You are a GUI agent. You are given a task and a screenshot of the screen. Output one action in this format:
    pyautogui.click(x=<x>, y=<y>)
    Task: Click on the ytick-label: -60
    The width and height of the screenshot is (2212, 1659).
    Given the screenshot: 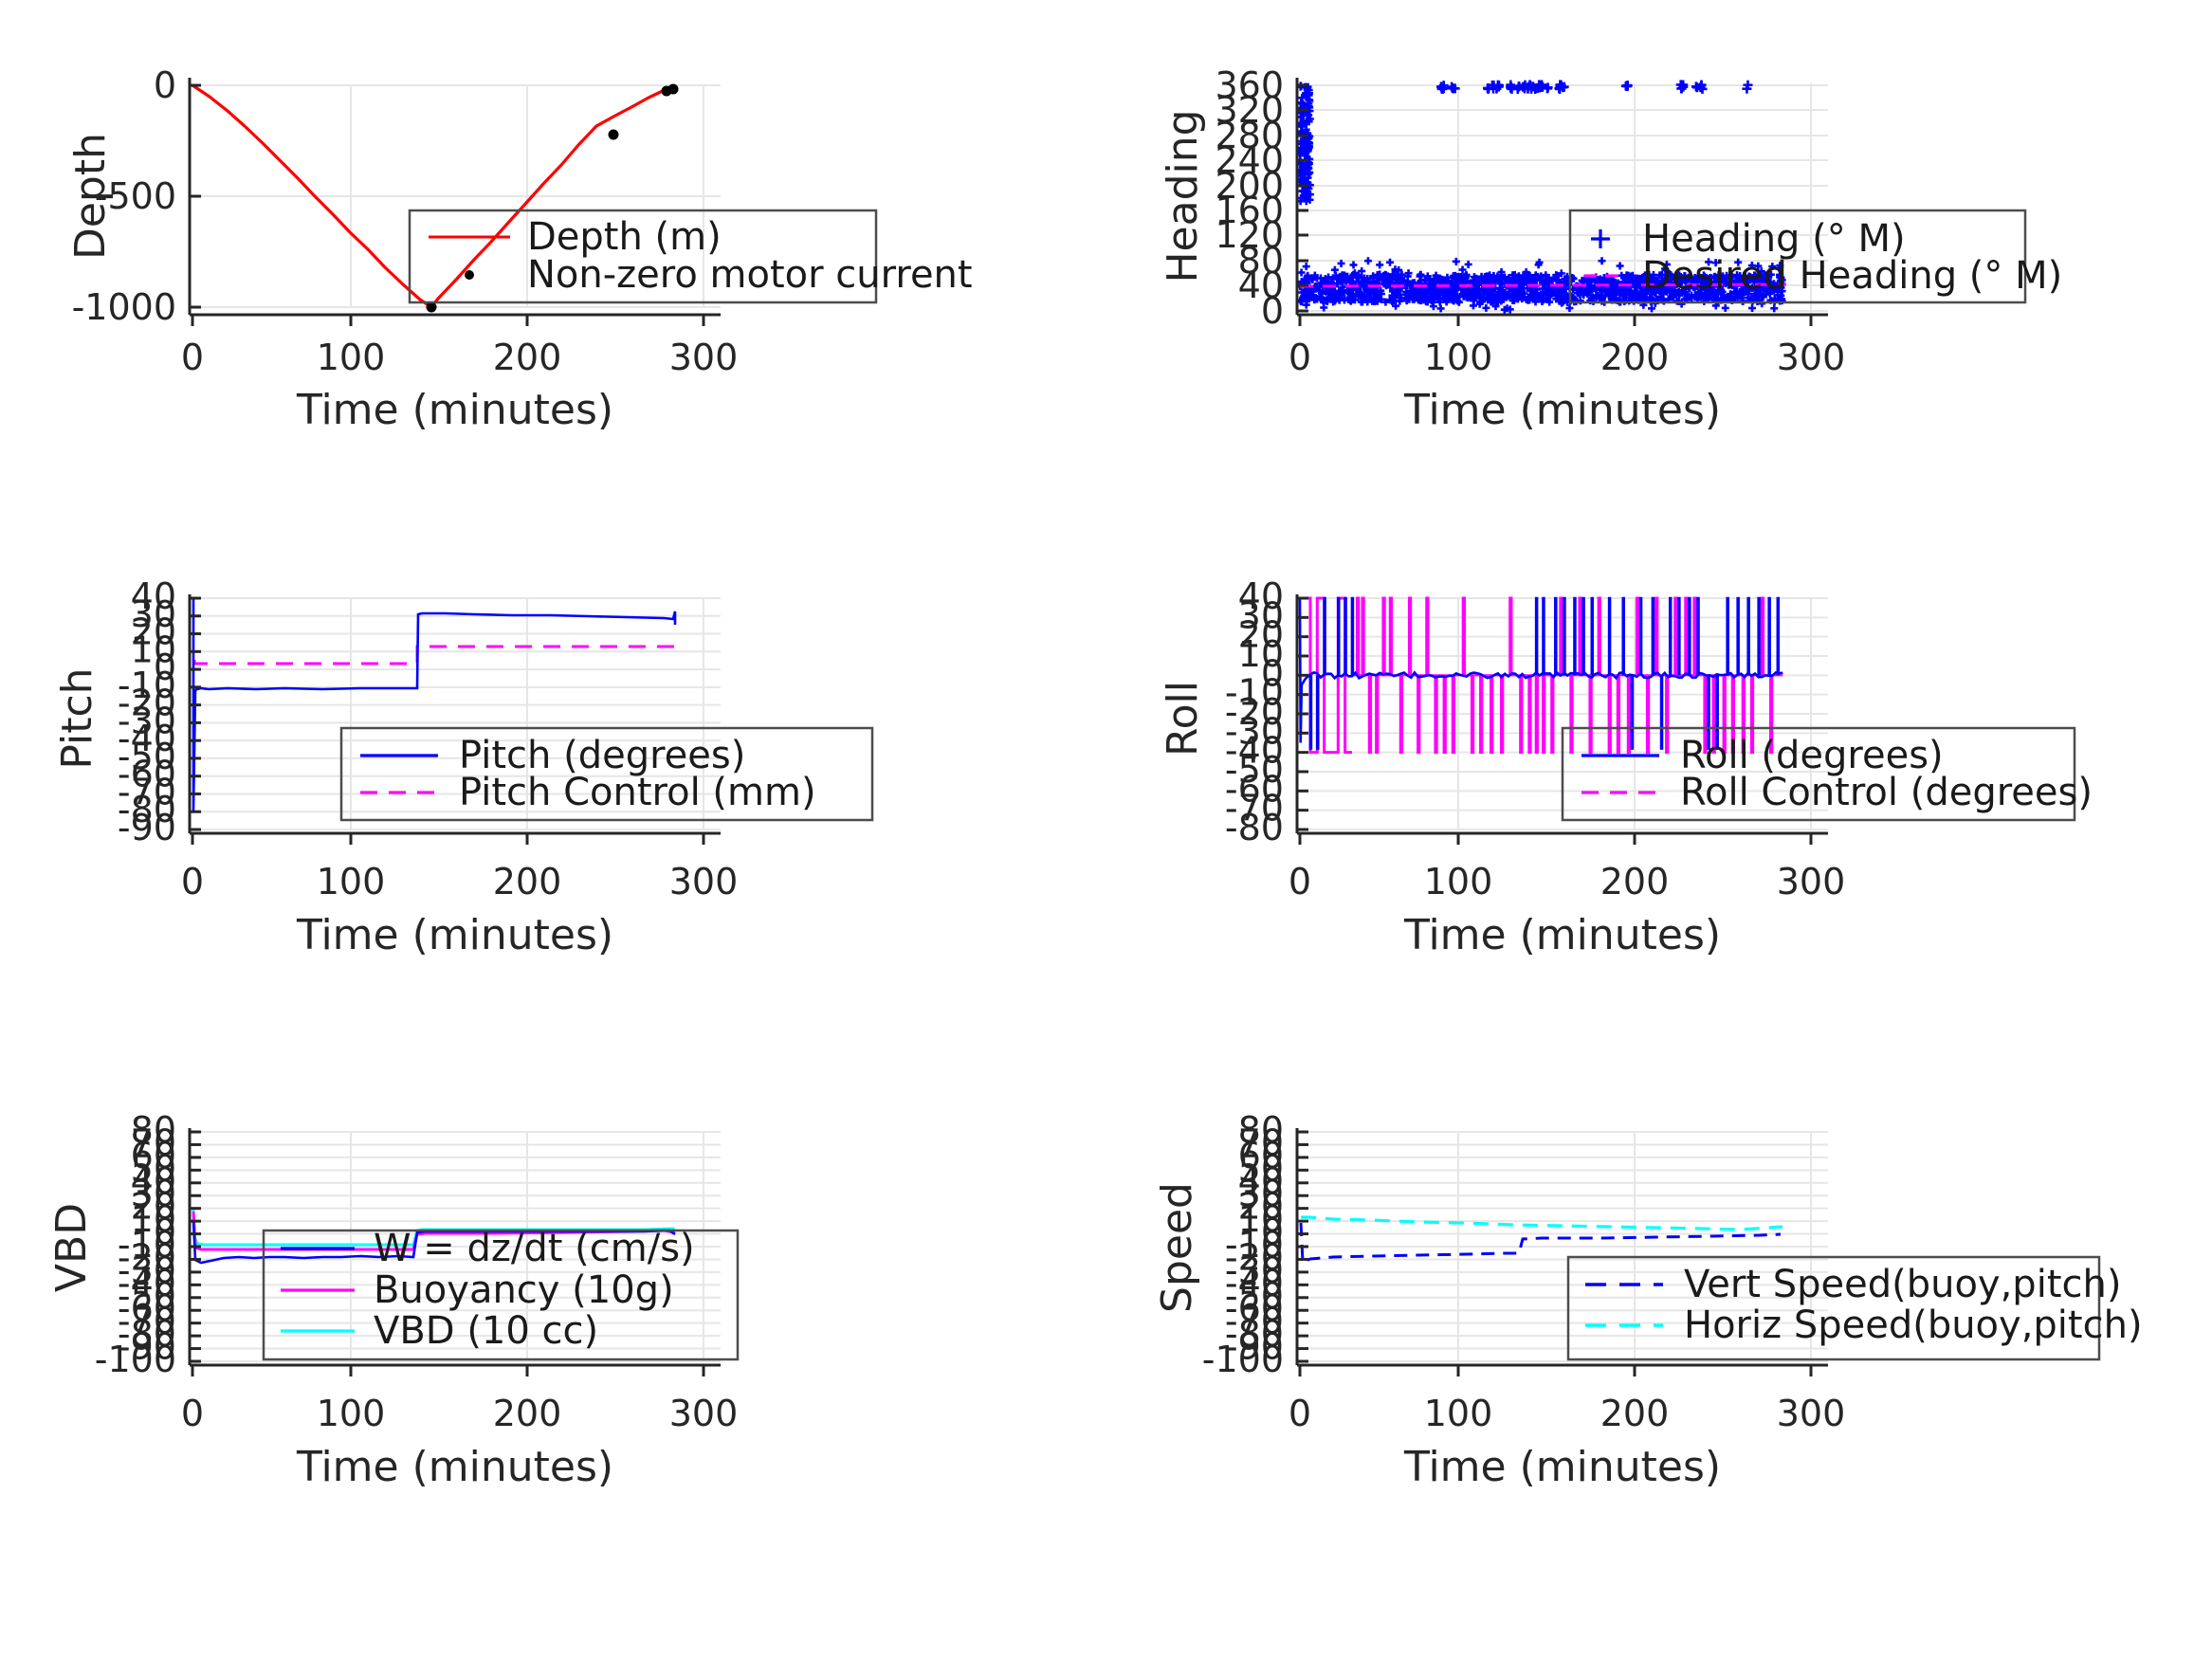 What is the action you would take?
    pyautogui.click(x=1254, y=1308)
    